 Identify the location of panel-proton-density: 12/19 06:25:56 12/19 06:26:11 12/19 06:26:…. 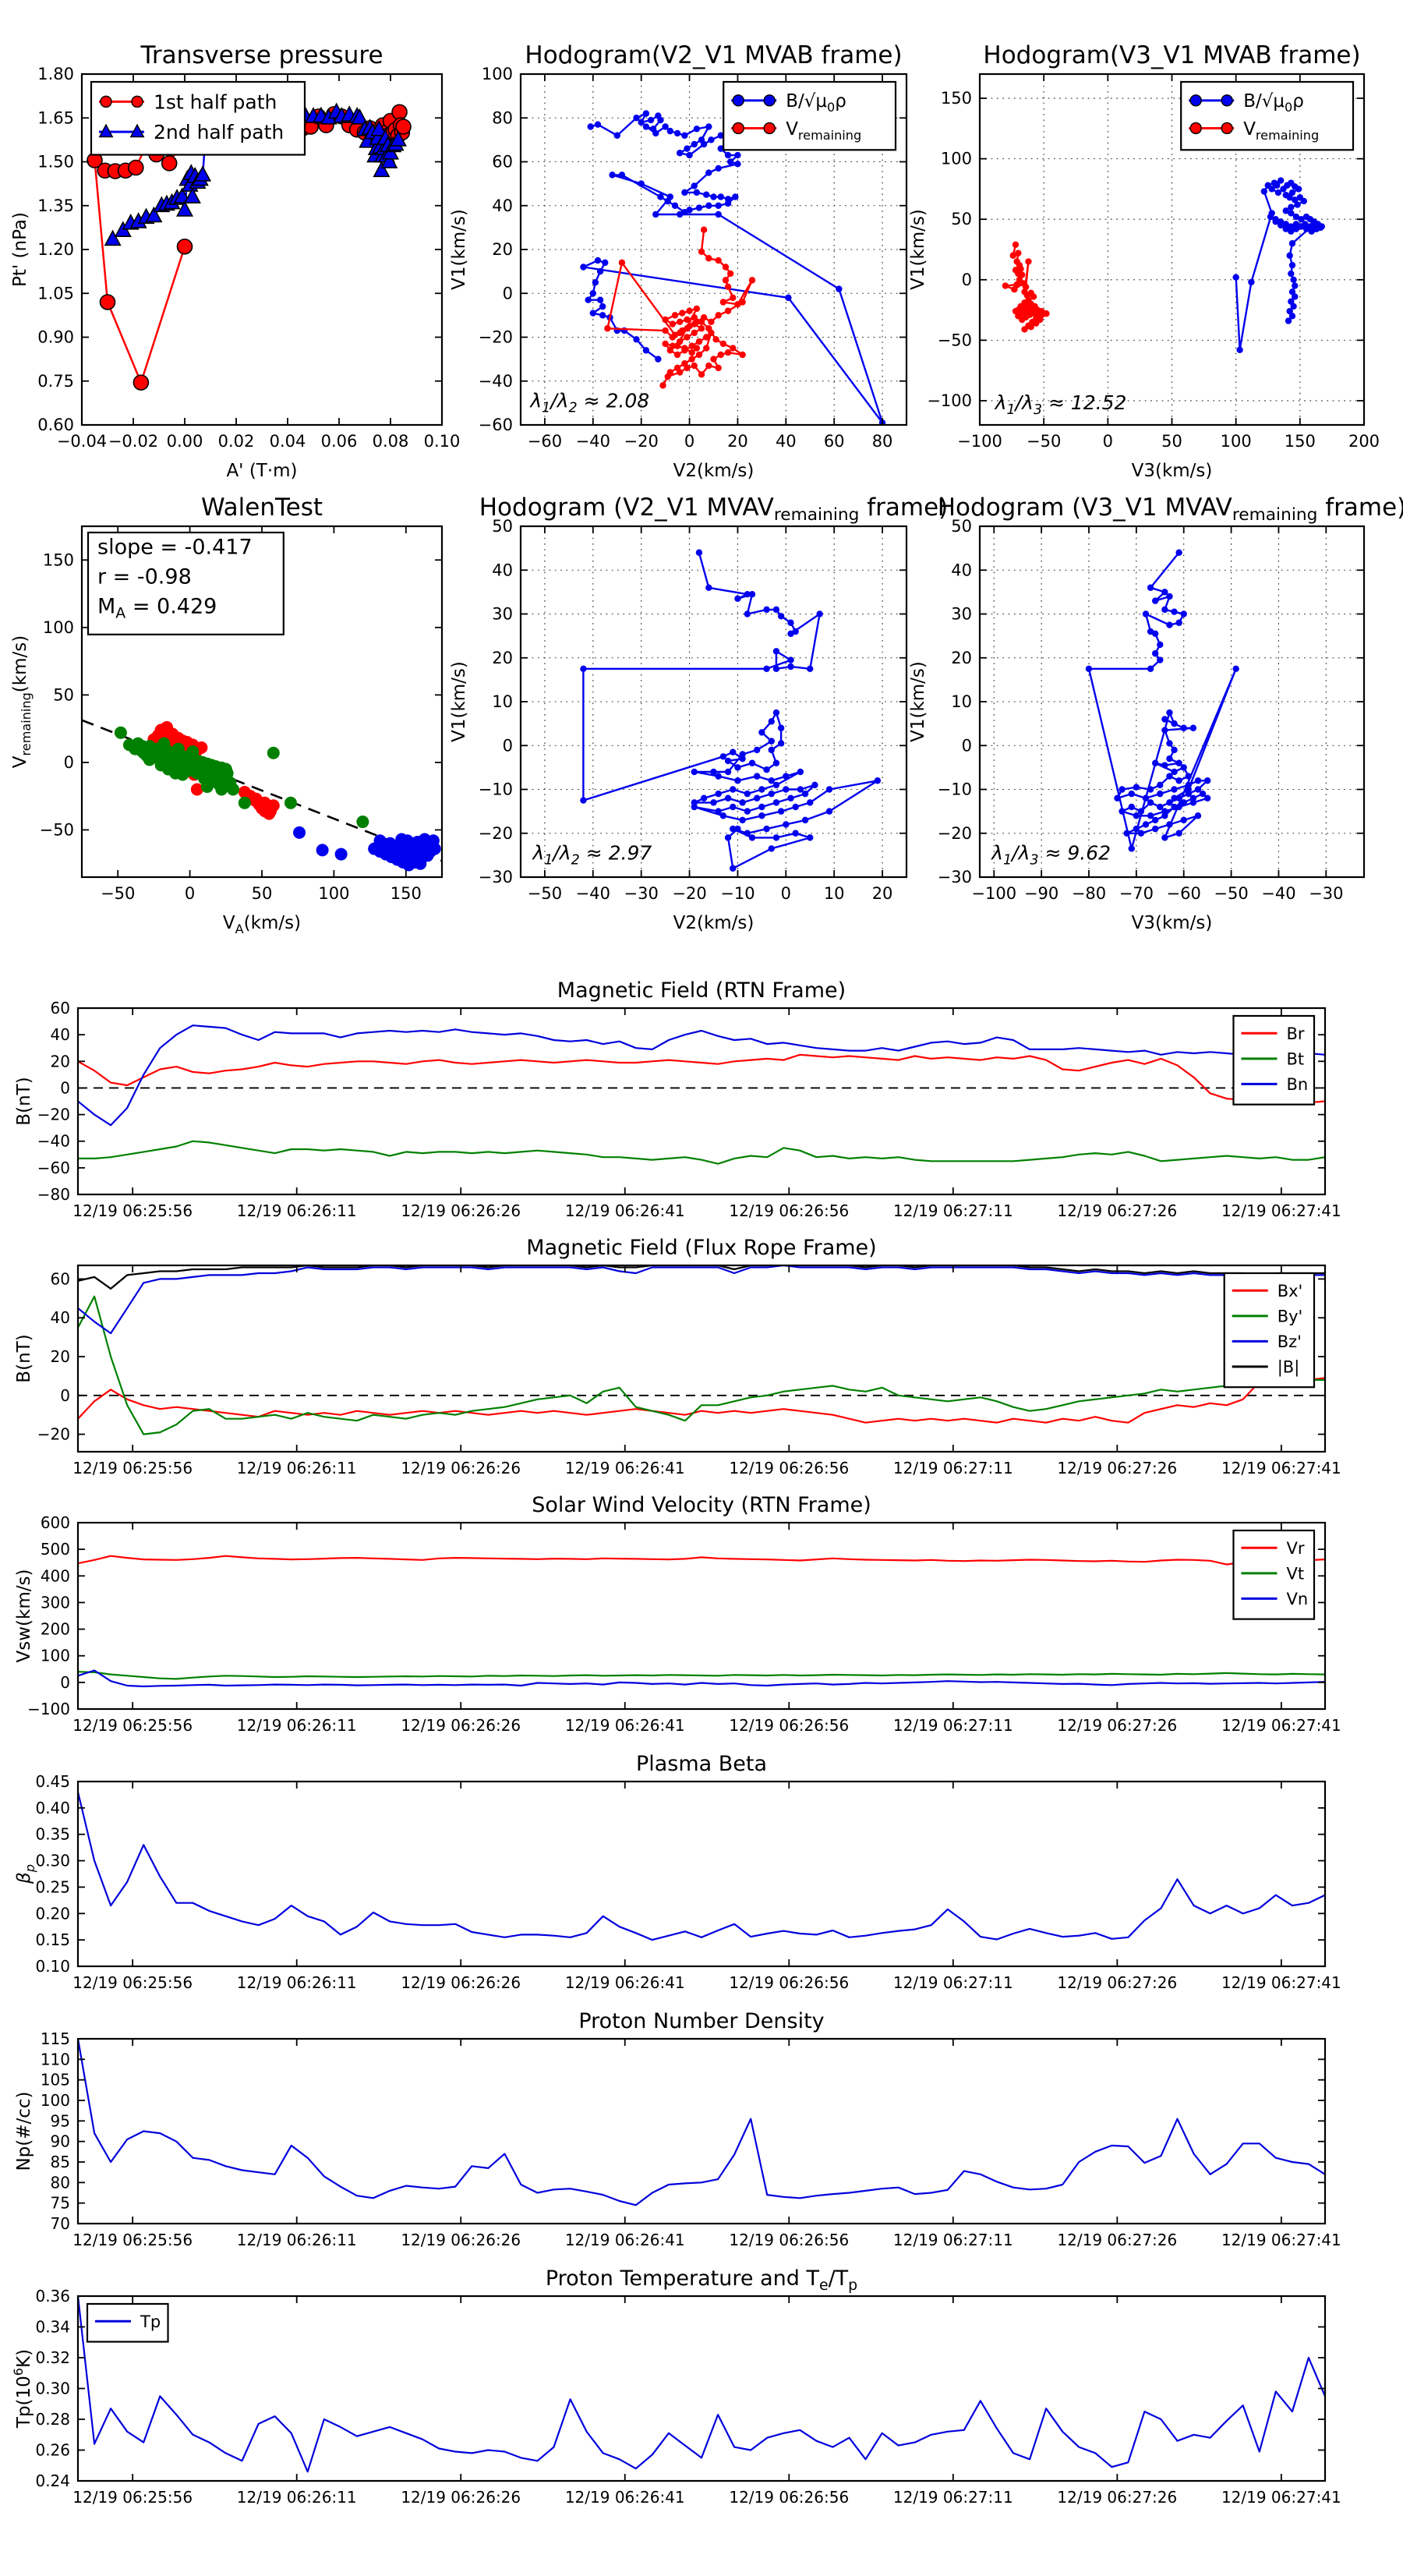
(677, 2129).